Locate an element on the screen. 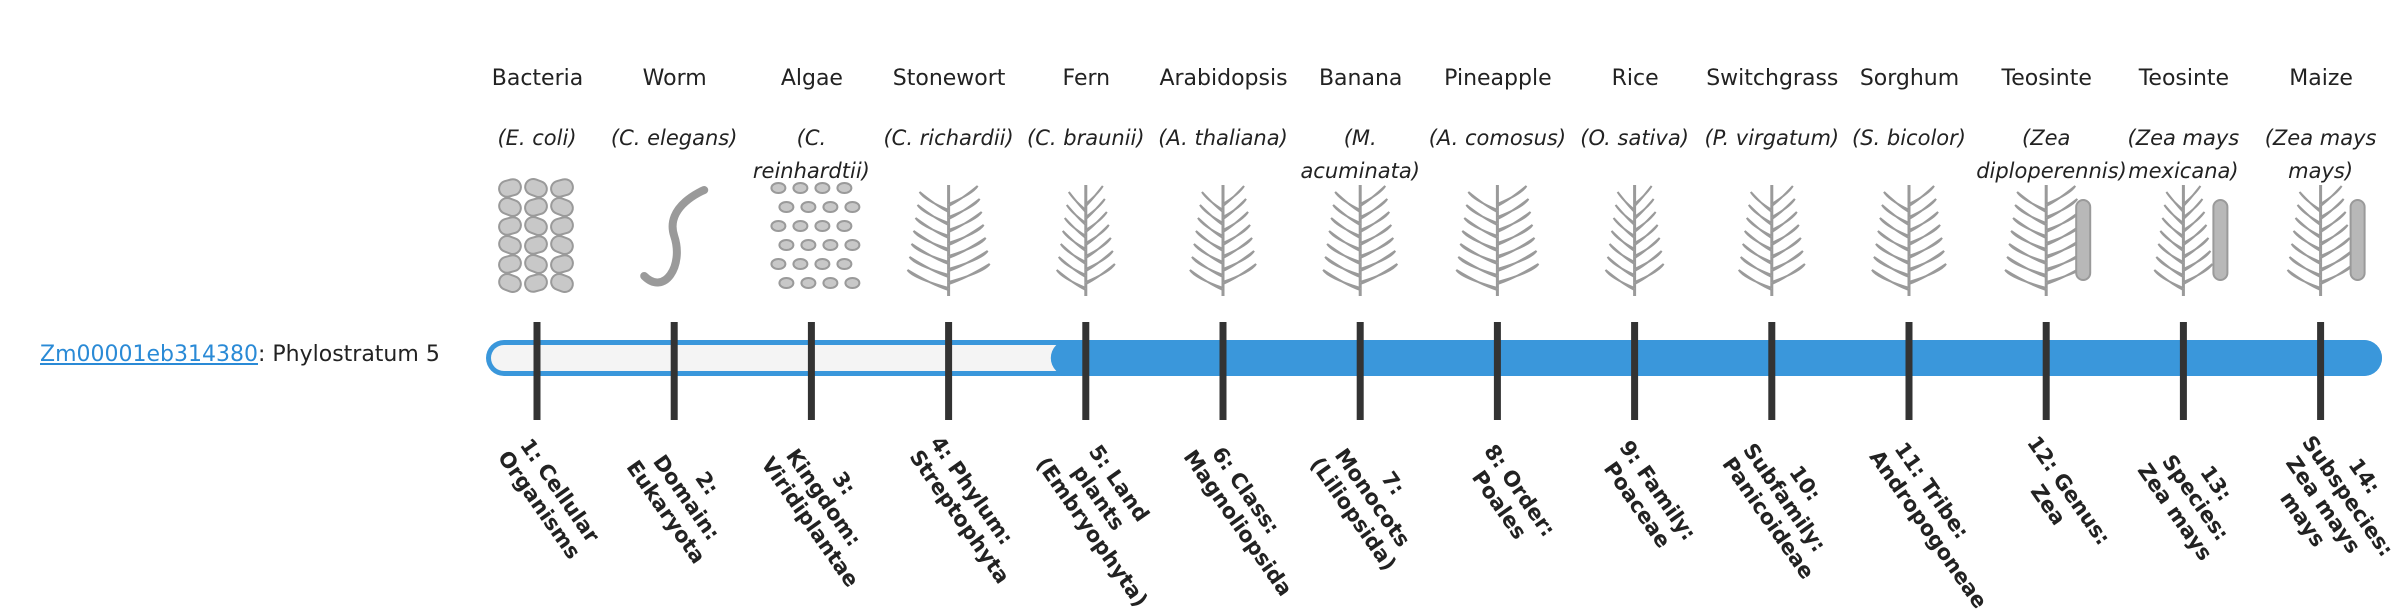 This screenshot has width=2400, height=614. organism-name: Algae is located at coordinates (811, 78).